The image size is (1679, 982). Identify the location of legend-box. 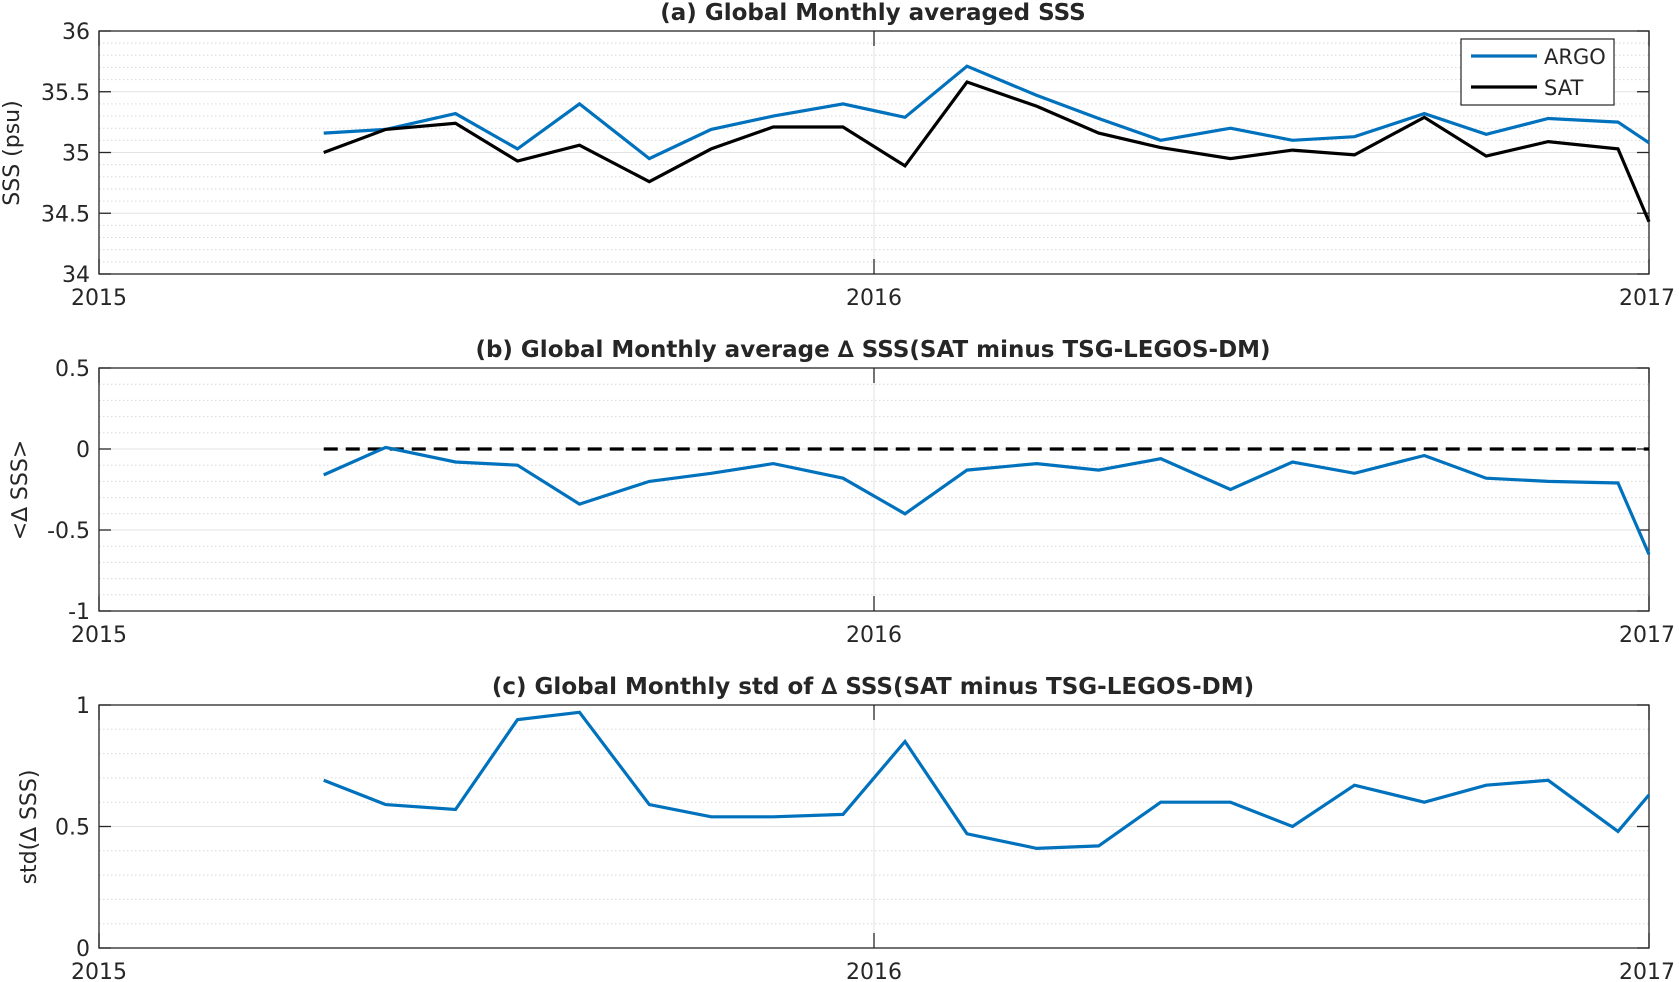
(1537, 72).